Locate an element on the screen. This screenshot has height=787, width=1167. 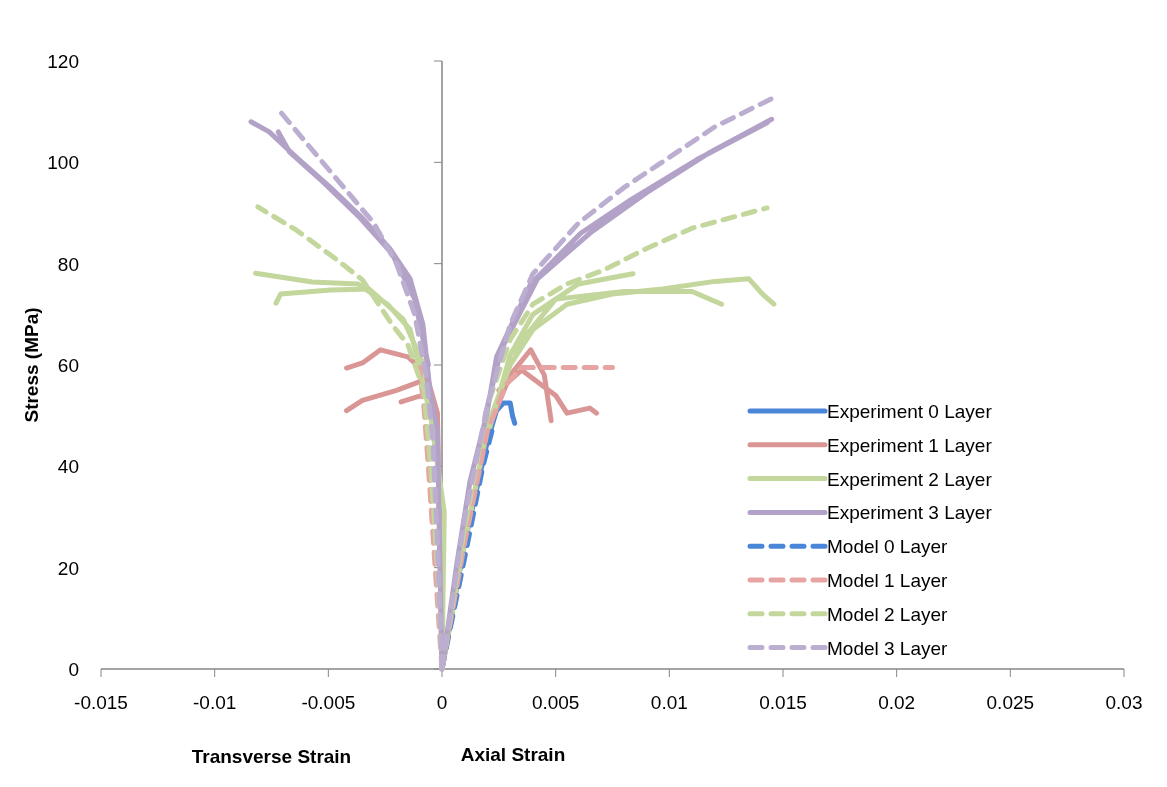
legend-label: Experiment 2 Layer is located at coordinates (910, 479).